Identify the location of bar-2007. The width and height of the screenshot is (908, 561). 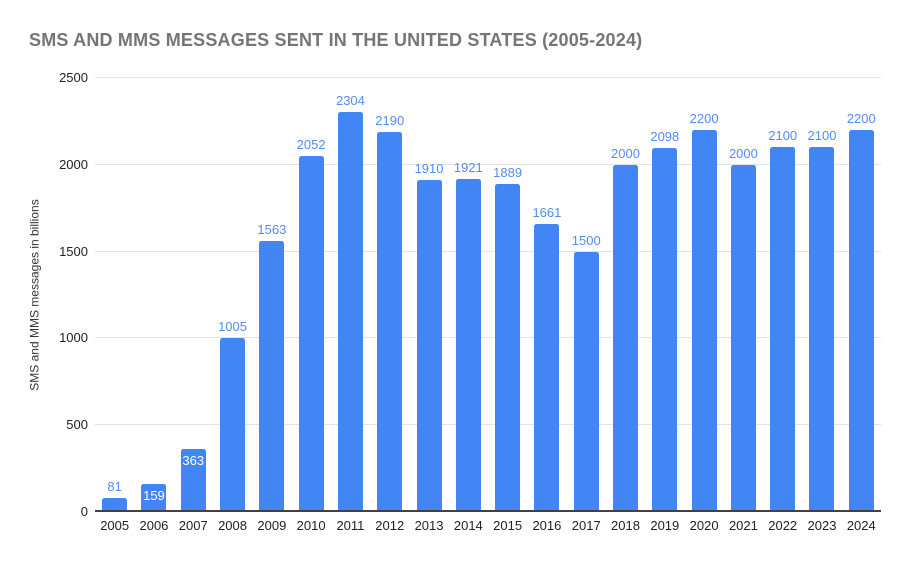
(193, 480).